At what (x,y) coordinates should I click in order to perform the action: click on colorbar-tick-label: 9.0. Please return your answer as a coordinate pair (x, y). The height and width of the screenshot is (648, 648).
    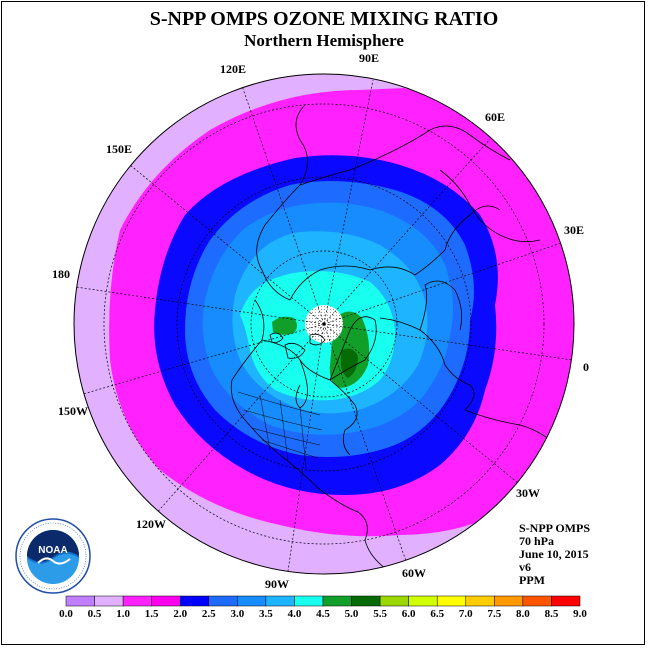
    Looking at the image, I should click on (580, 614).